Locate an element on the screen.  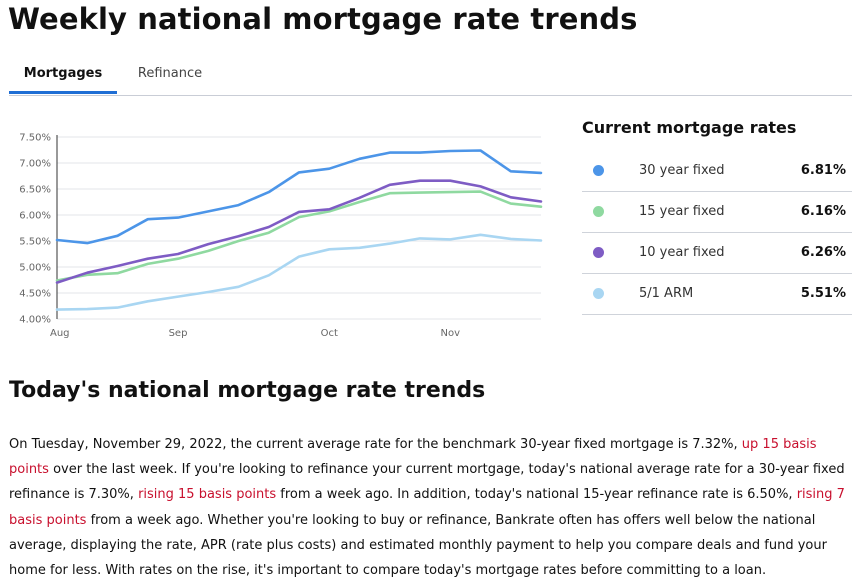
y-tick-label: 6.50% is located at coordinates (35, 190).